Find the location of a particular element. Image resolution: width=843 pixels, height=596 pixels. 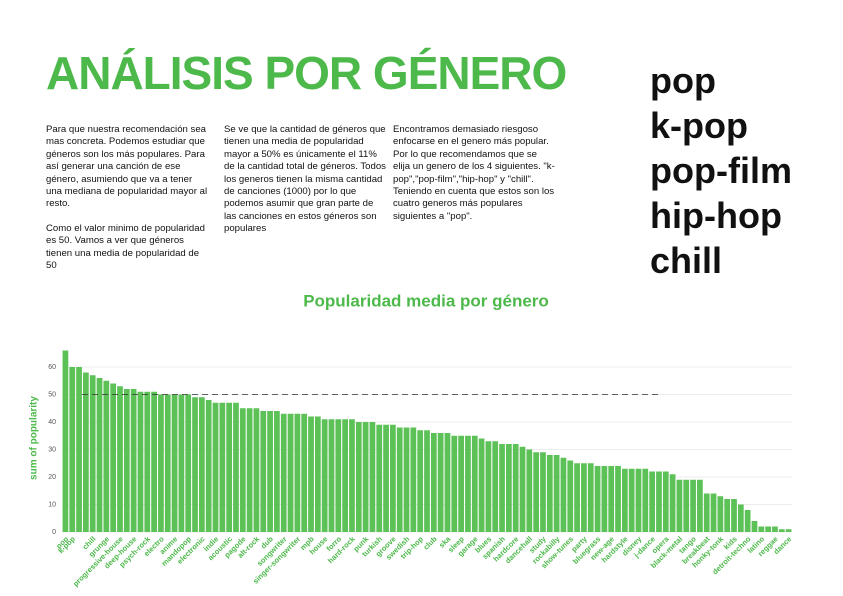

y-tick-label: 20 is located at coordinates (52, 477).